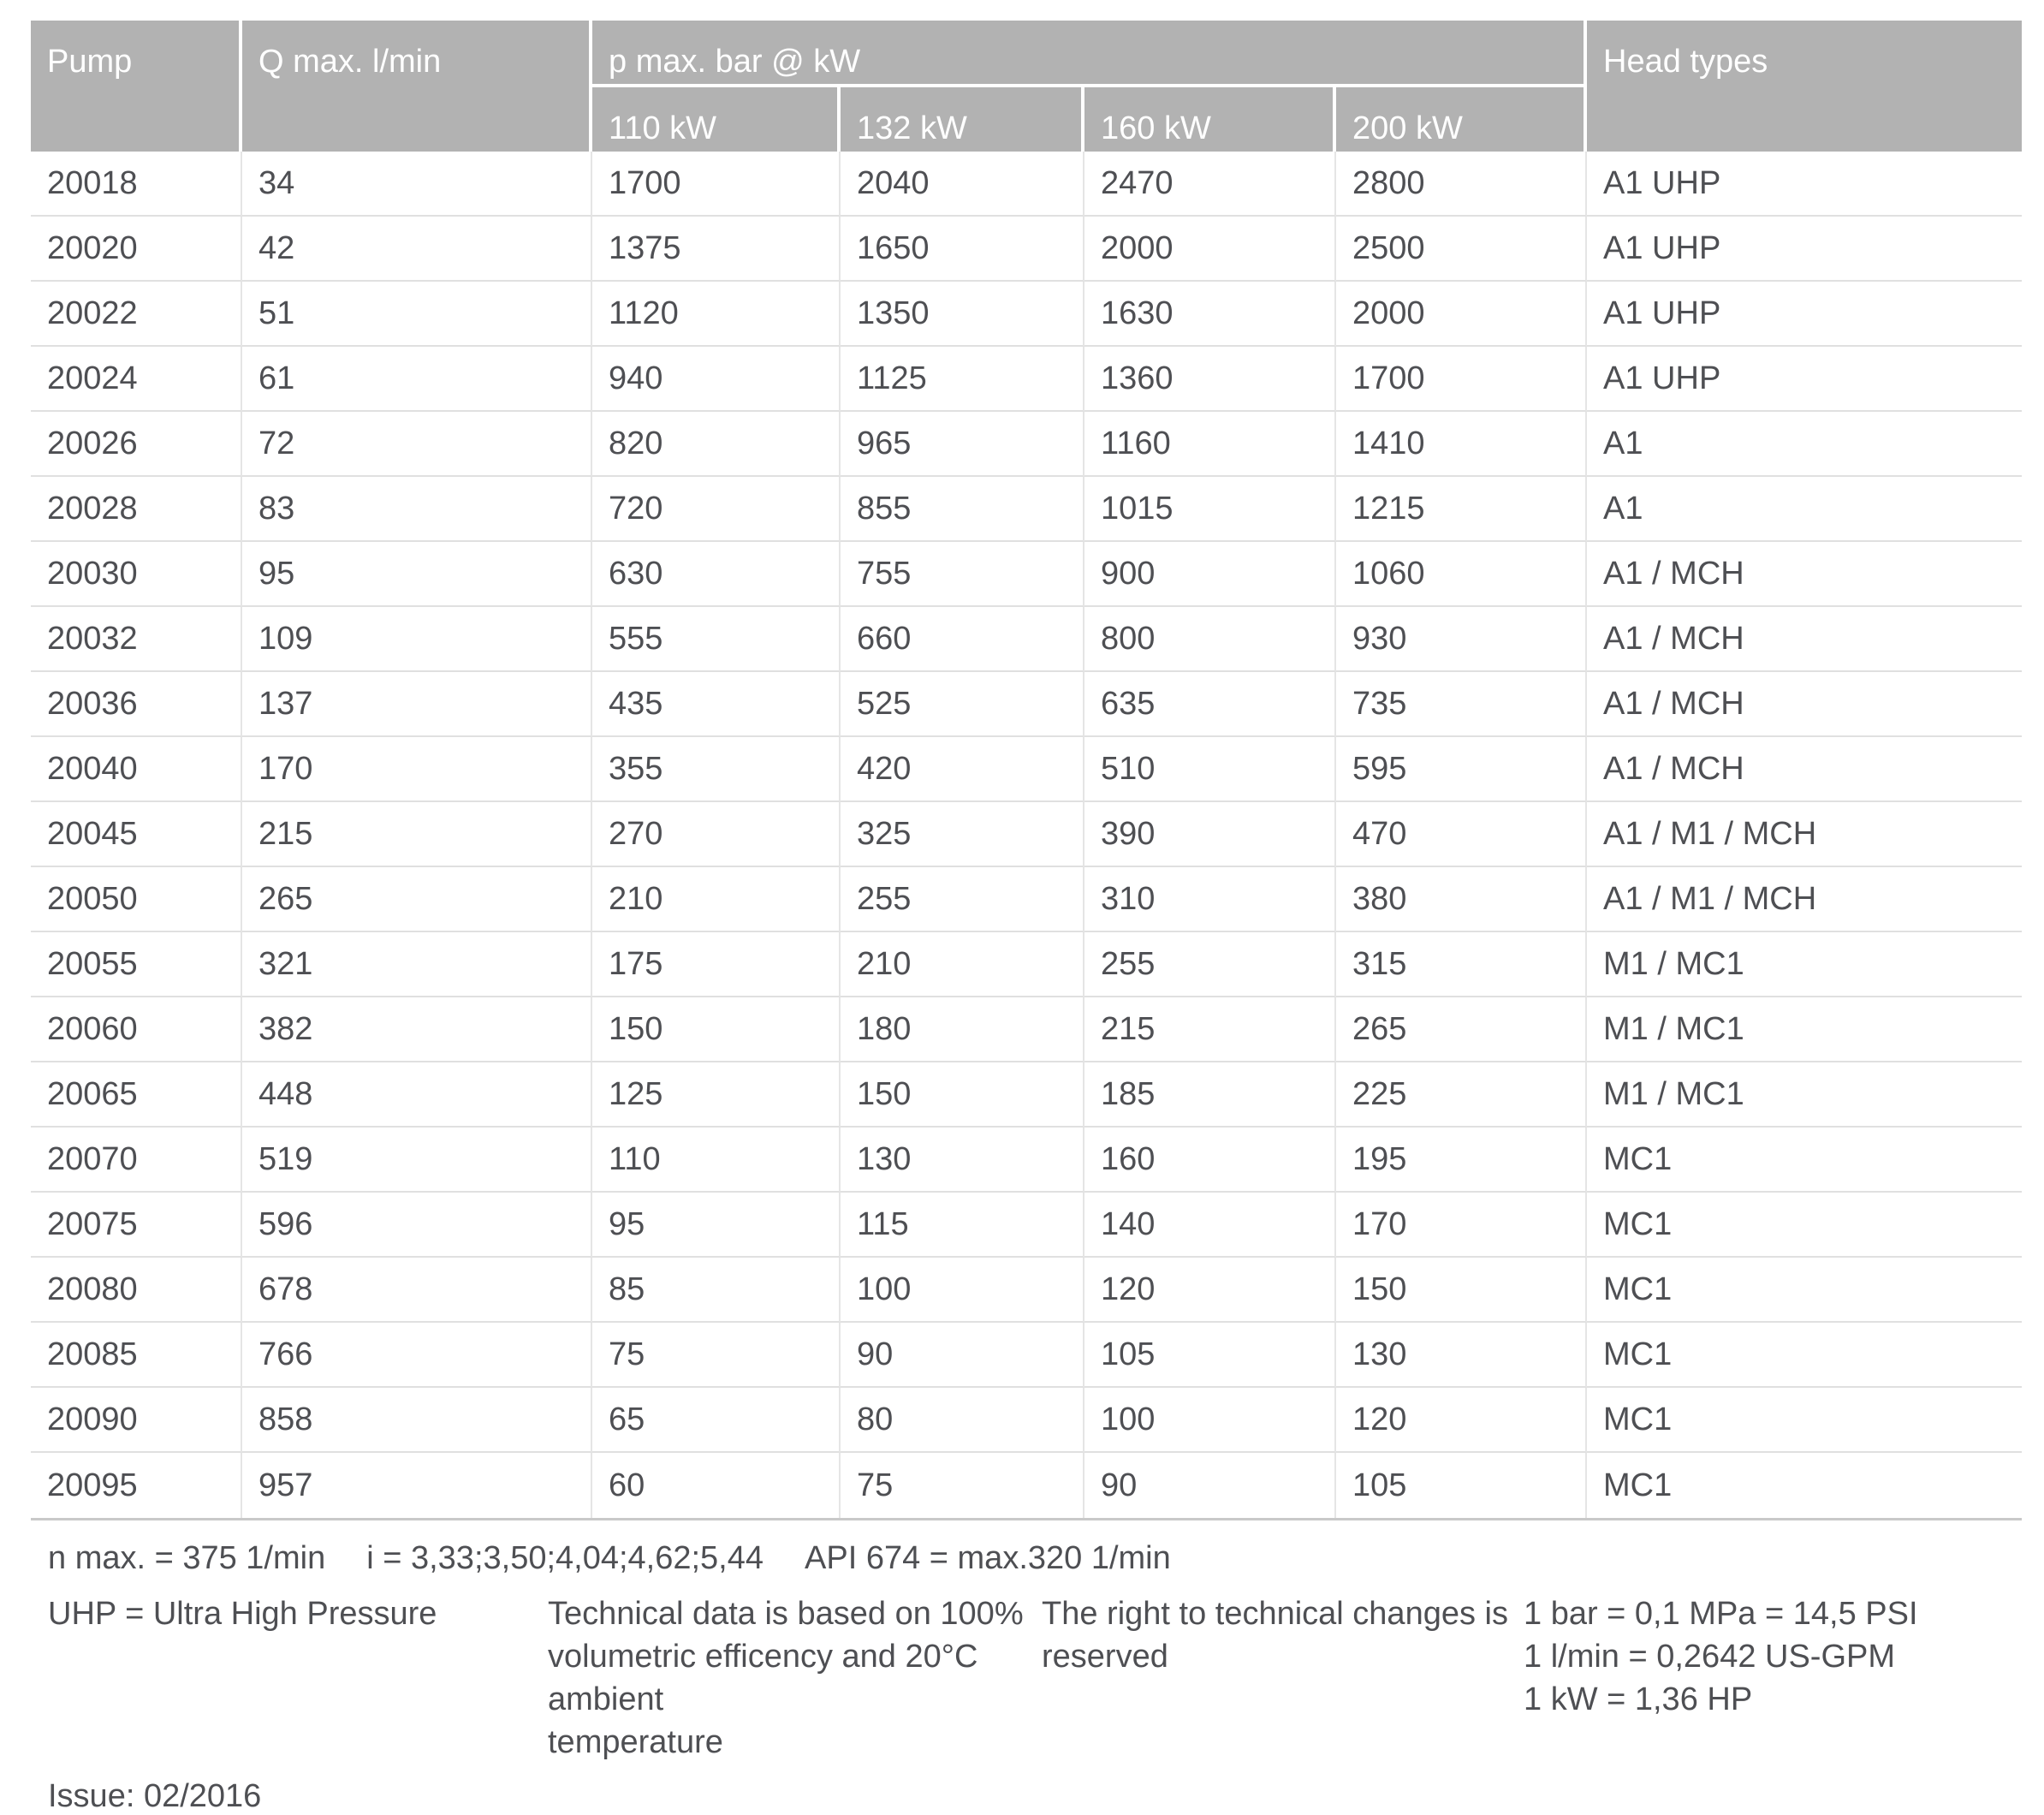  Describe the element at coordinates (717, 1485) in the screenshot. I see `kw-110-cell: 60` at that location.